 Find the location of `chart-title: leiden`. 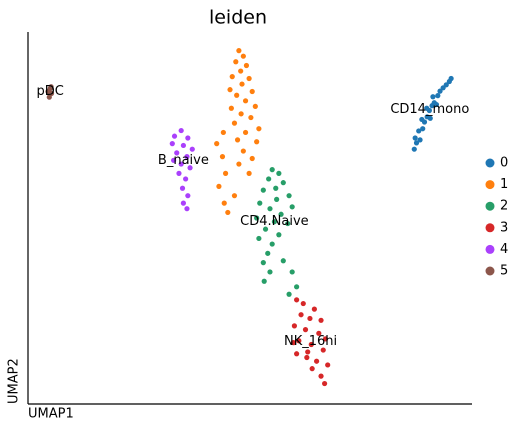

chart-title: leiden is located at coordinates (238, 18).